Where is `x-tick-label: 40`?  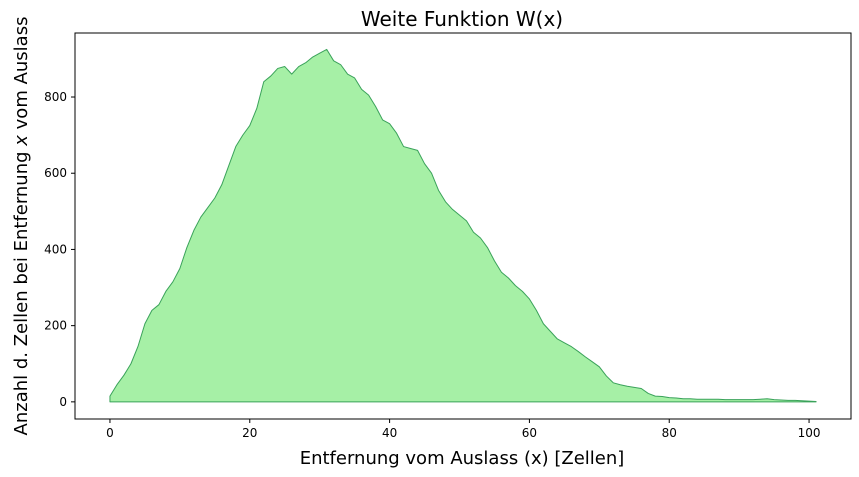
x-tick-label: 40 is located at coordinates (389, 433).